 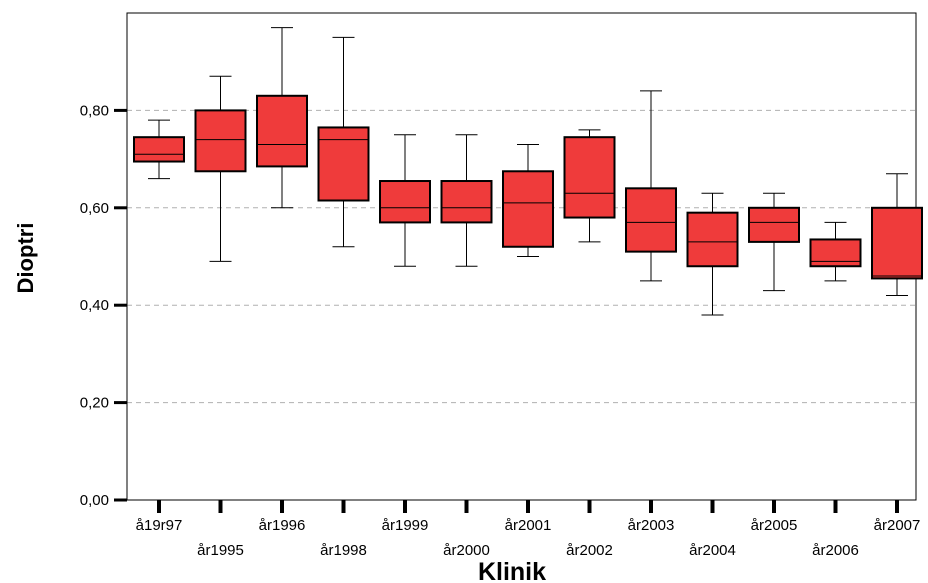 I want to click on x-tick-label: år2006, so click(x=835, y=550).